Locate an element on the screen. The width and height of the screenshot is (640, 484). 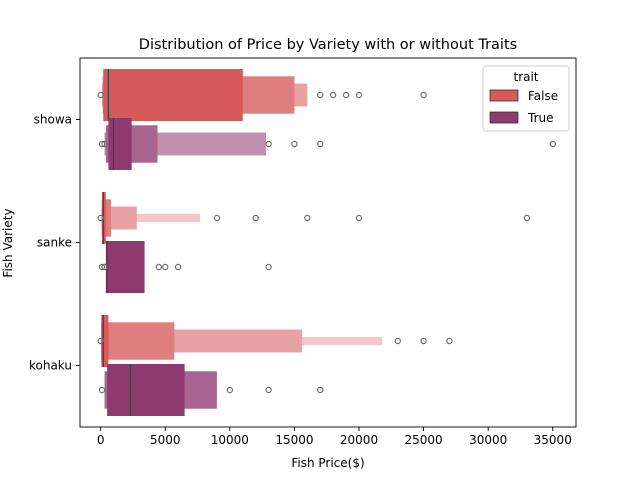
legend-label-false: False is located at coordinates (543, 96).